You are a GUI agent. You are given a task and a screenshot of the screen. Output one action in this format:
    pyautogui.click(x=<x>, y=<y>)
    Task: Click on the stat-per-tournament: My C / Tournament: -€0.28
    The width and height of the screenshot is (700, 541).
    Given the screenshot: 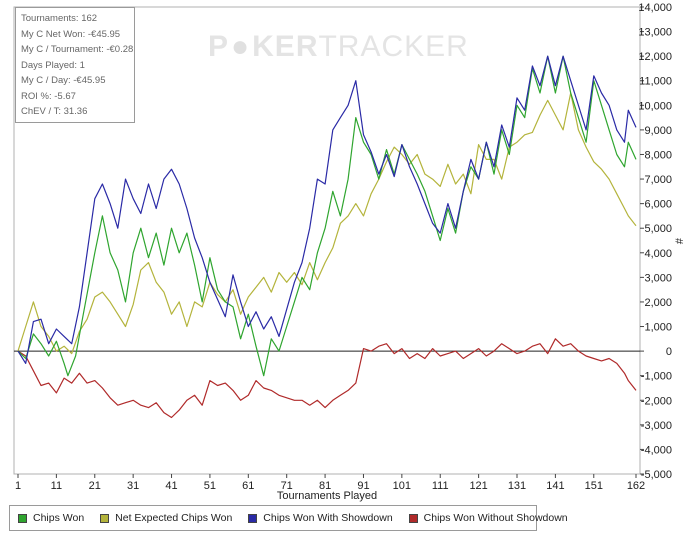 What is the action you would take?
    pyautogui.click(x=77, y=49)
    